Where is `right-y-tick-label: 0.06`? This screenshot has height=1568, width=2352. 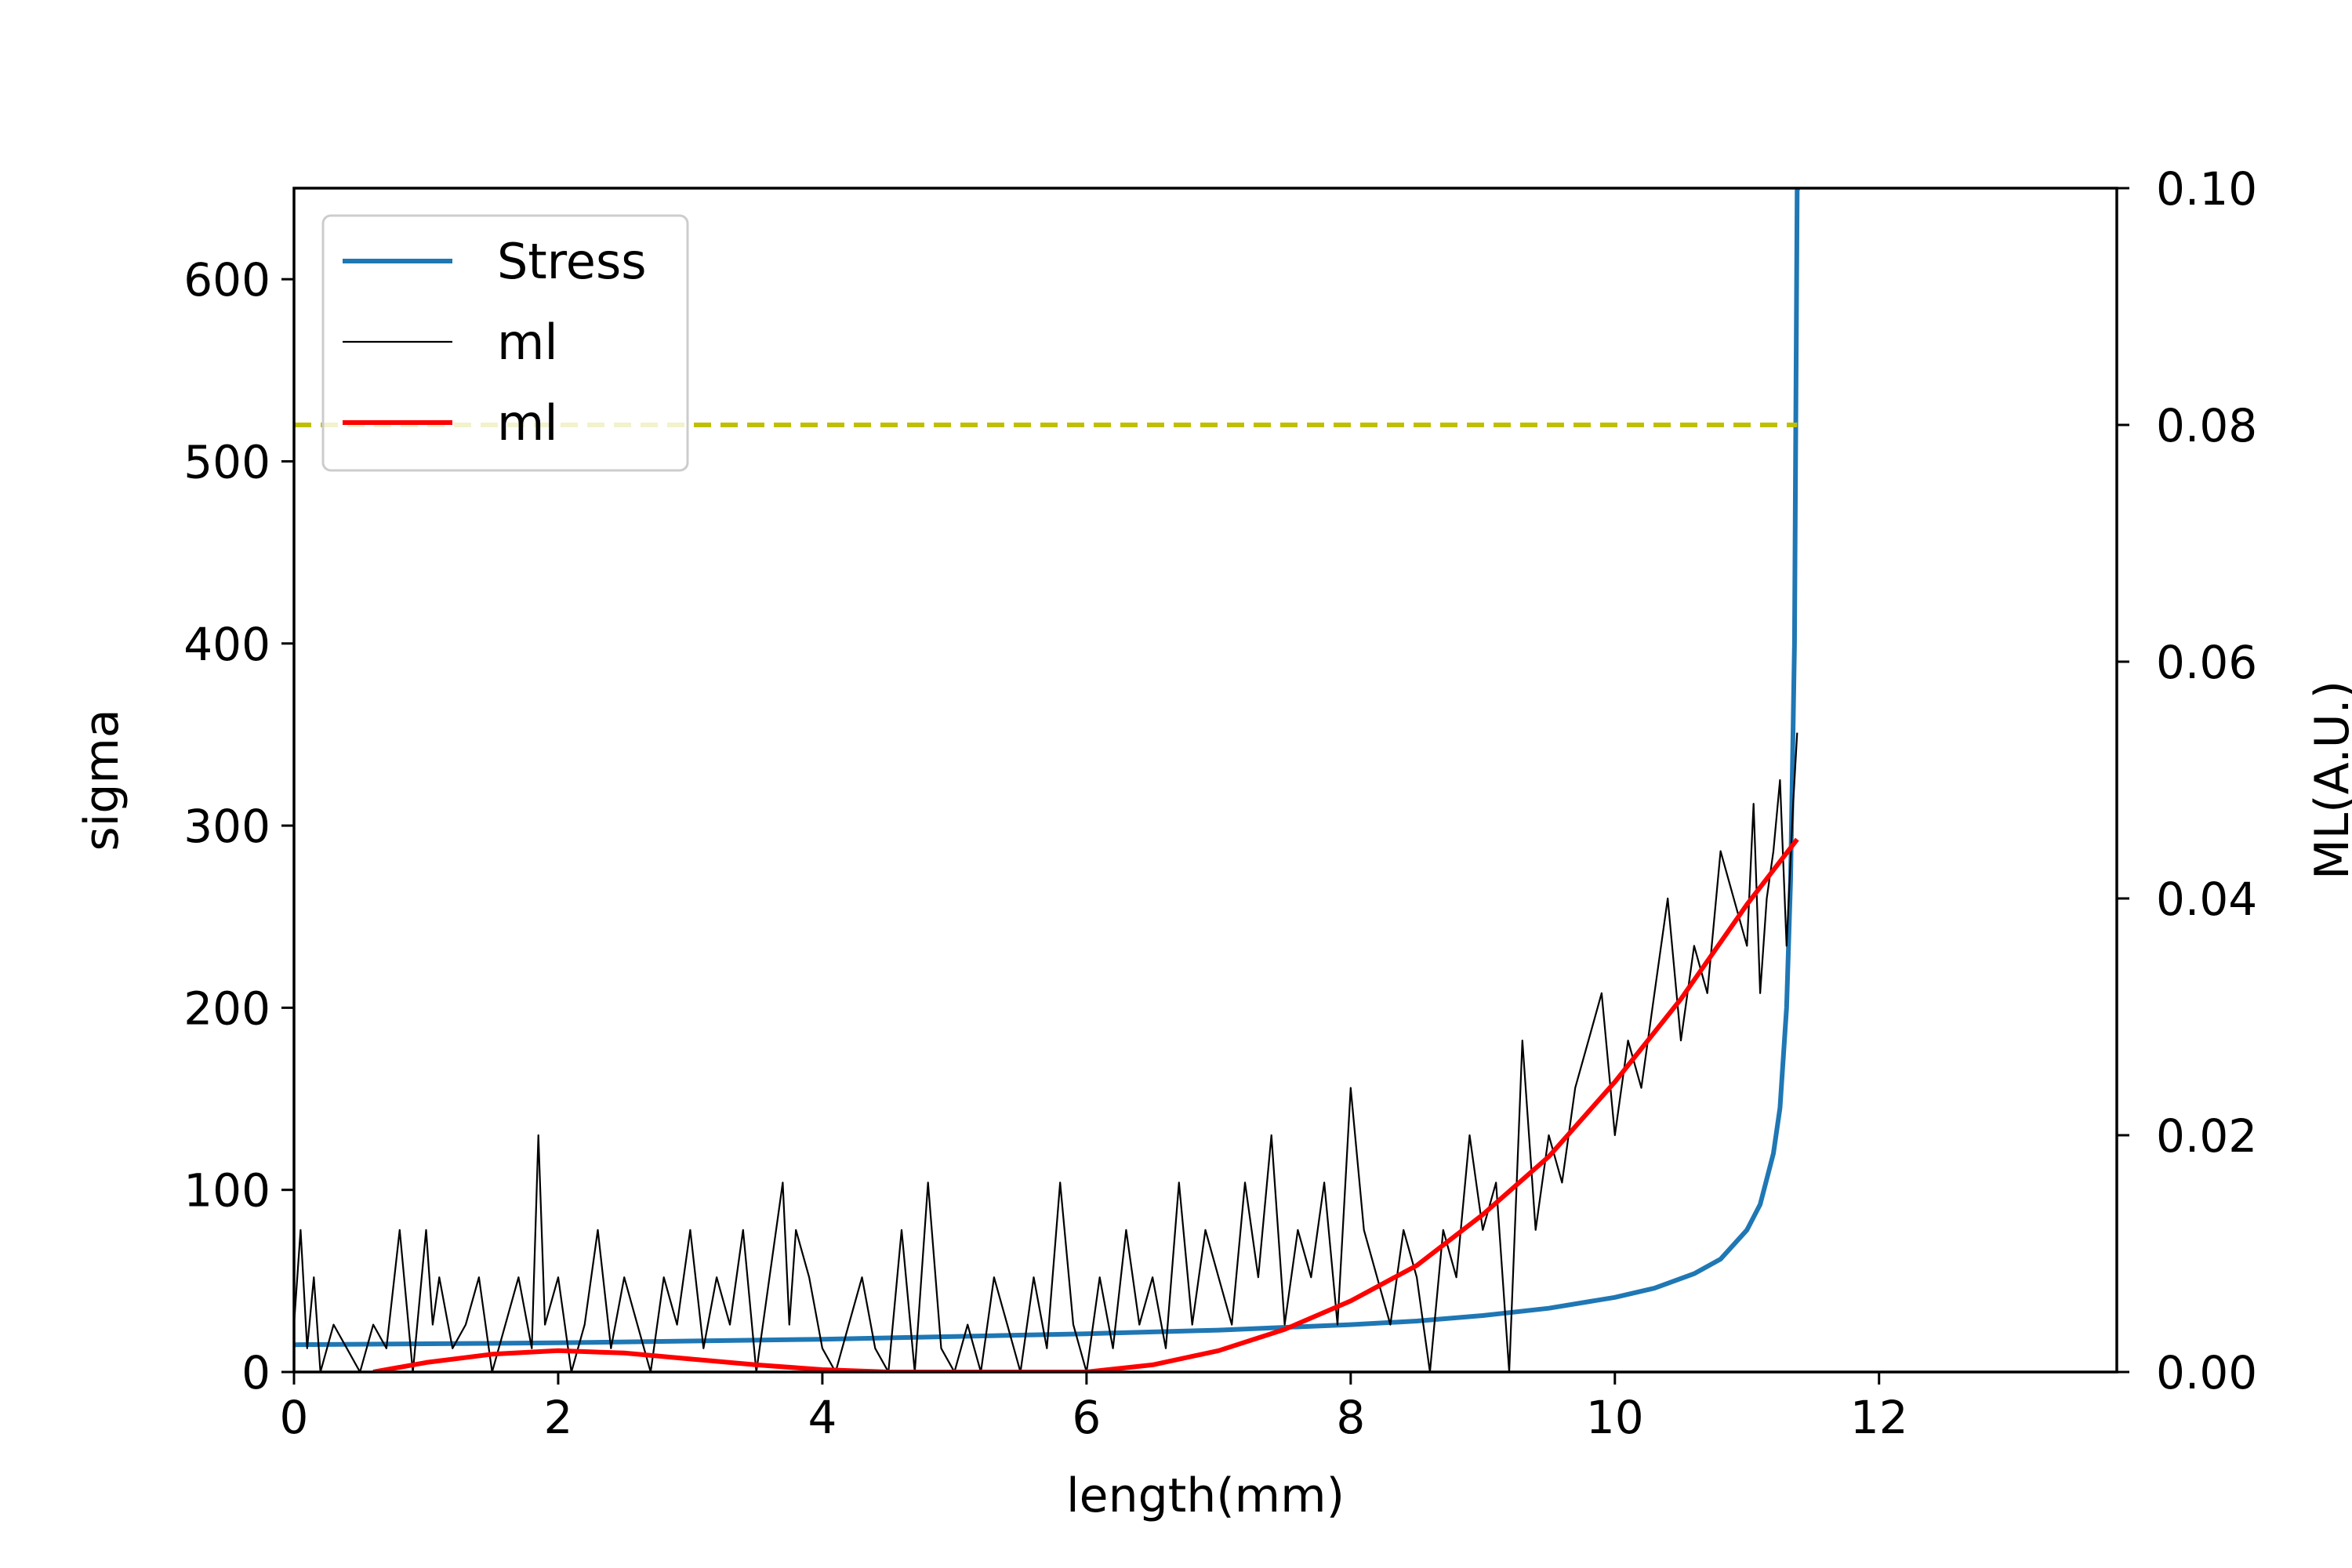 right-y-tick-label: 0.06 is located at coordinates (2206, 662).